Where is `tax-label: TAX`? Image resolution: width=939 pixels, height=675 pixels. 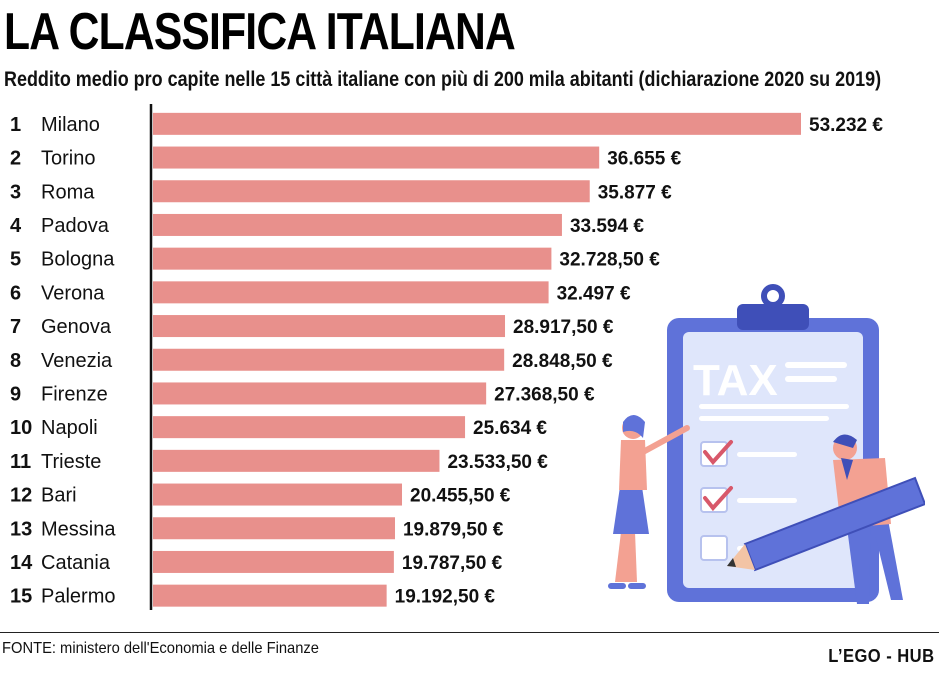
tax-label: TAX is located at coordinates (735, 380).